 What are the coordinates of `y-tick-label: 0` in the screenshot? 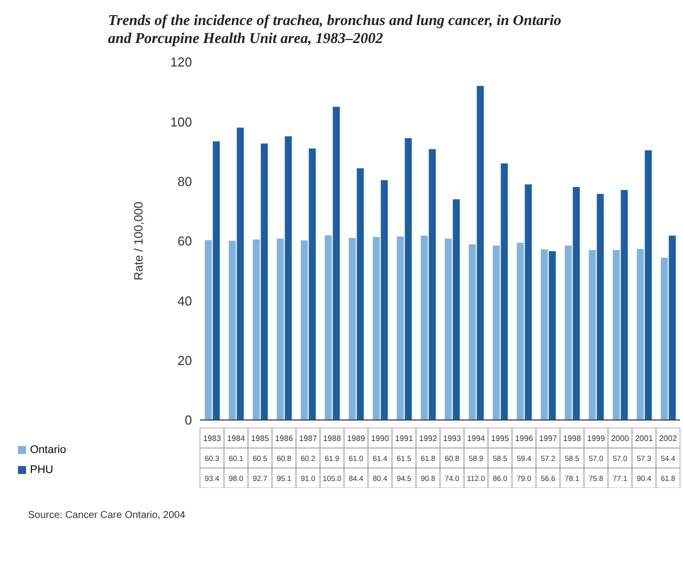 It's located at (188, 420).